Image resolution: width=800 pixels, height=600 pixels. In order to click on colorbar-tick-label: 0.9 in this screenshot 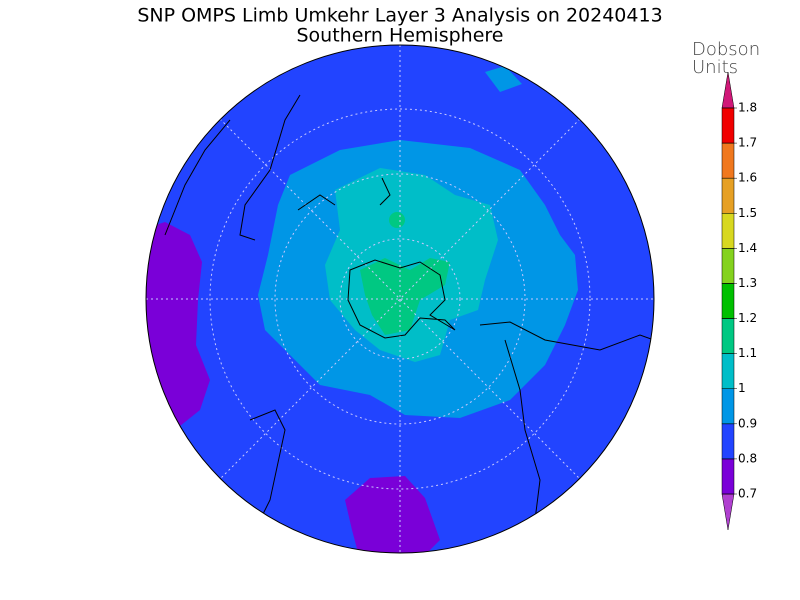, I will do `click(747, 423)`.